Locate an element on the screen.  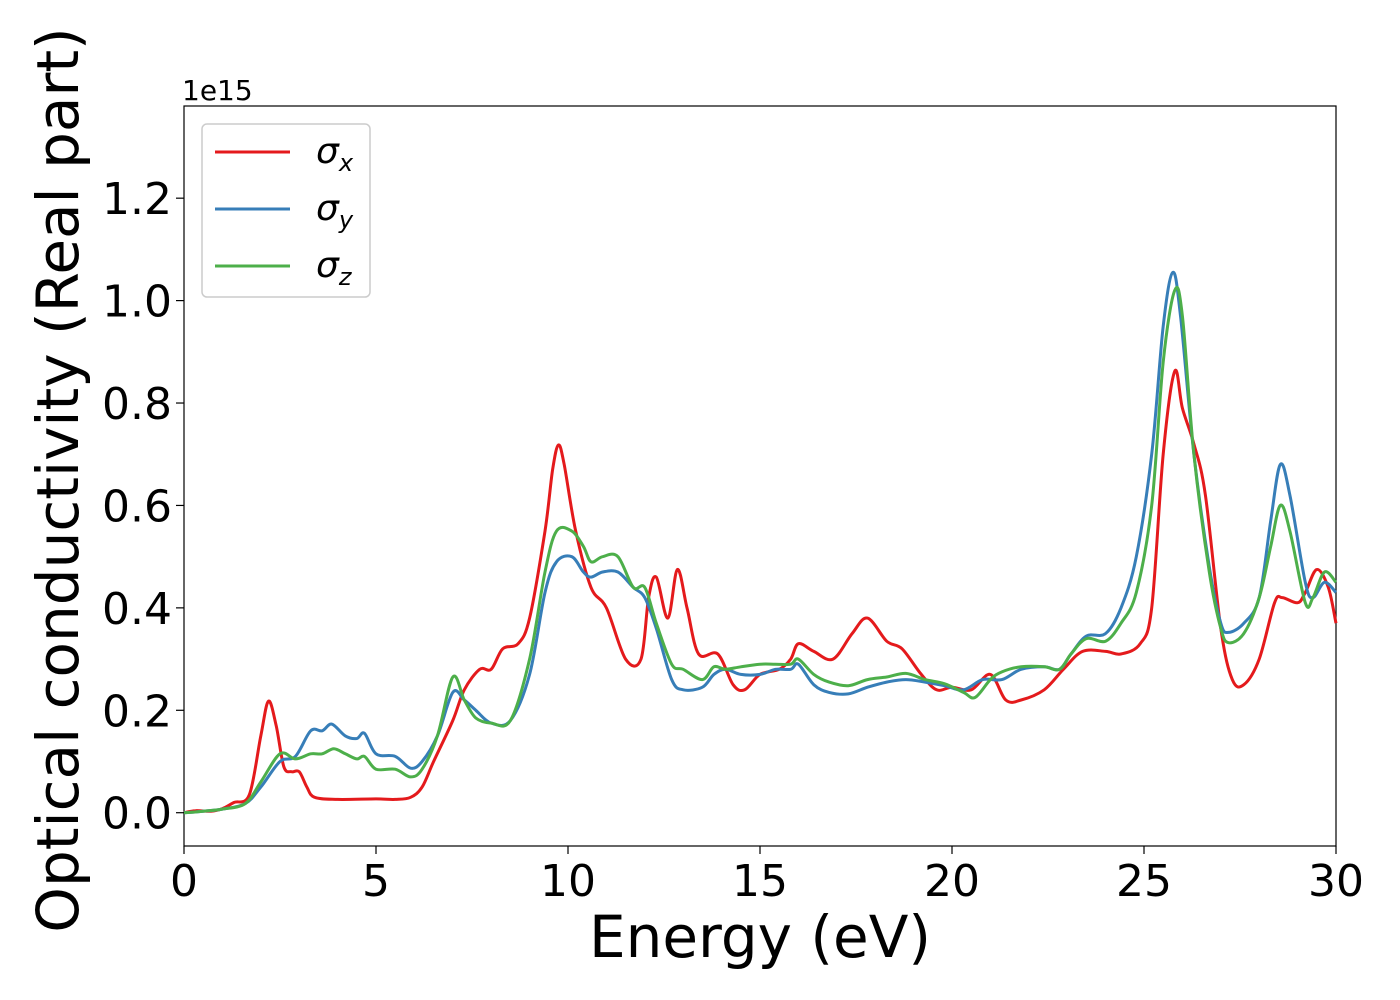
y-axis-label: Optical conductivity (Real part) is located at coordinates (58, 479).